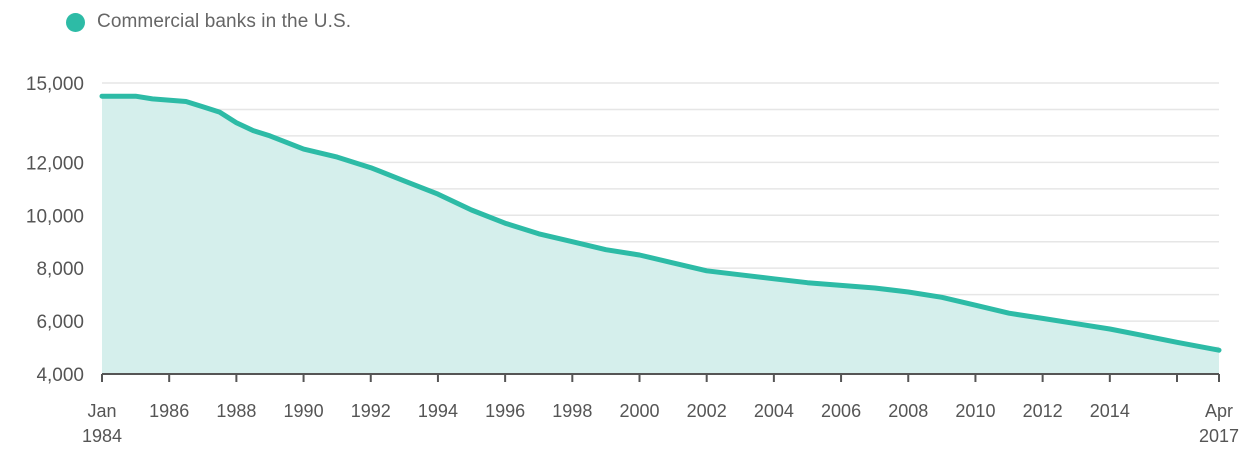 The width and height of the screenshot is (1257, 454). Describe the element at coordinates (101, 411) in the screenshot. I see `x-tick-label: Jan` at that location.